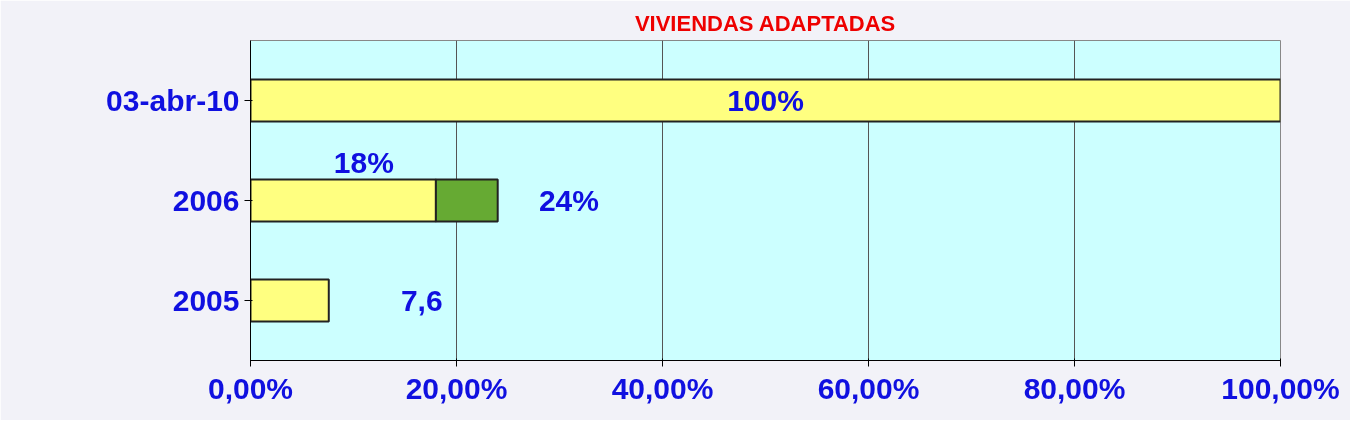 The image size is (1365, 428). What do you see at coordinates (363, 162) in the screenshot?
I see `data-label: 18%` at bounding box center [363, 162].